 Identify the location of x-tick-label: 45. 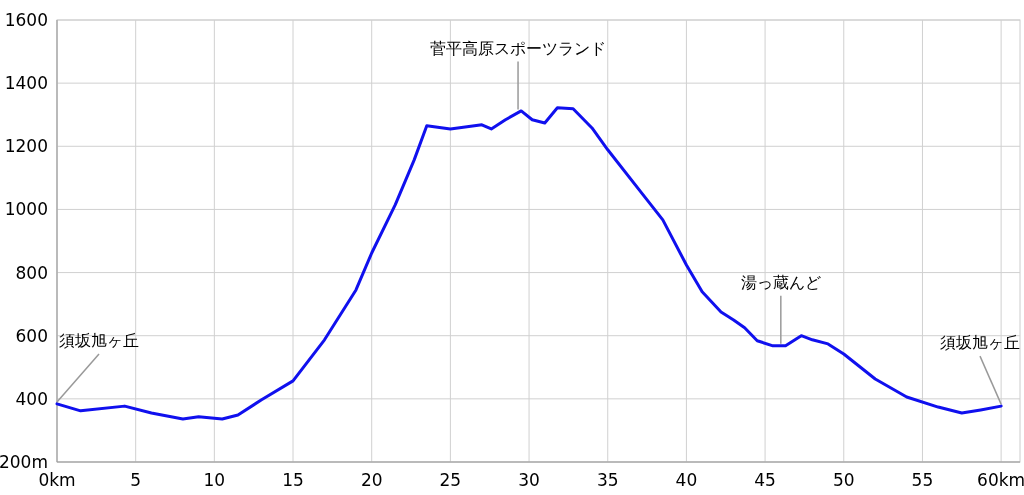
(765, 480).